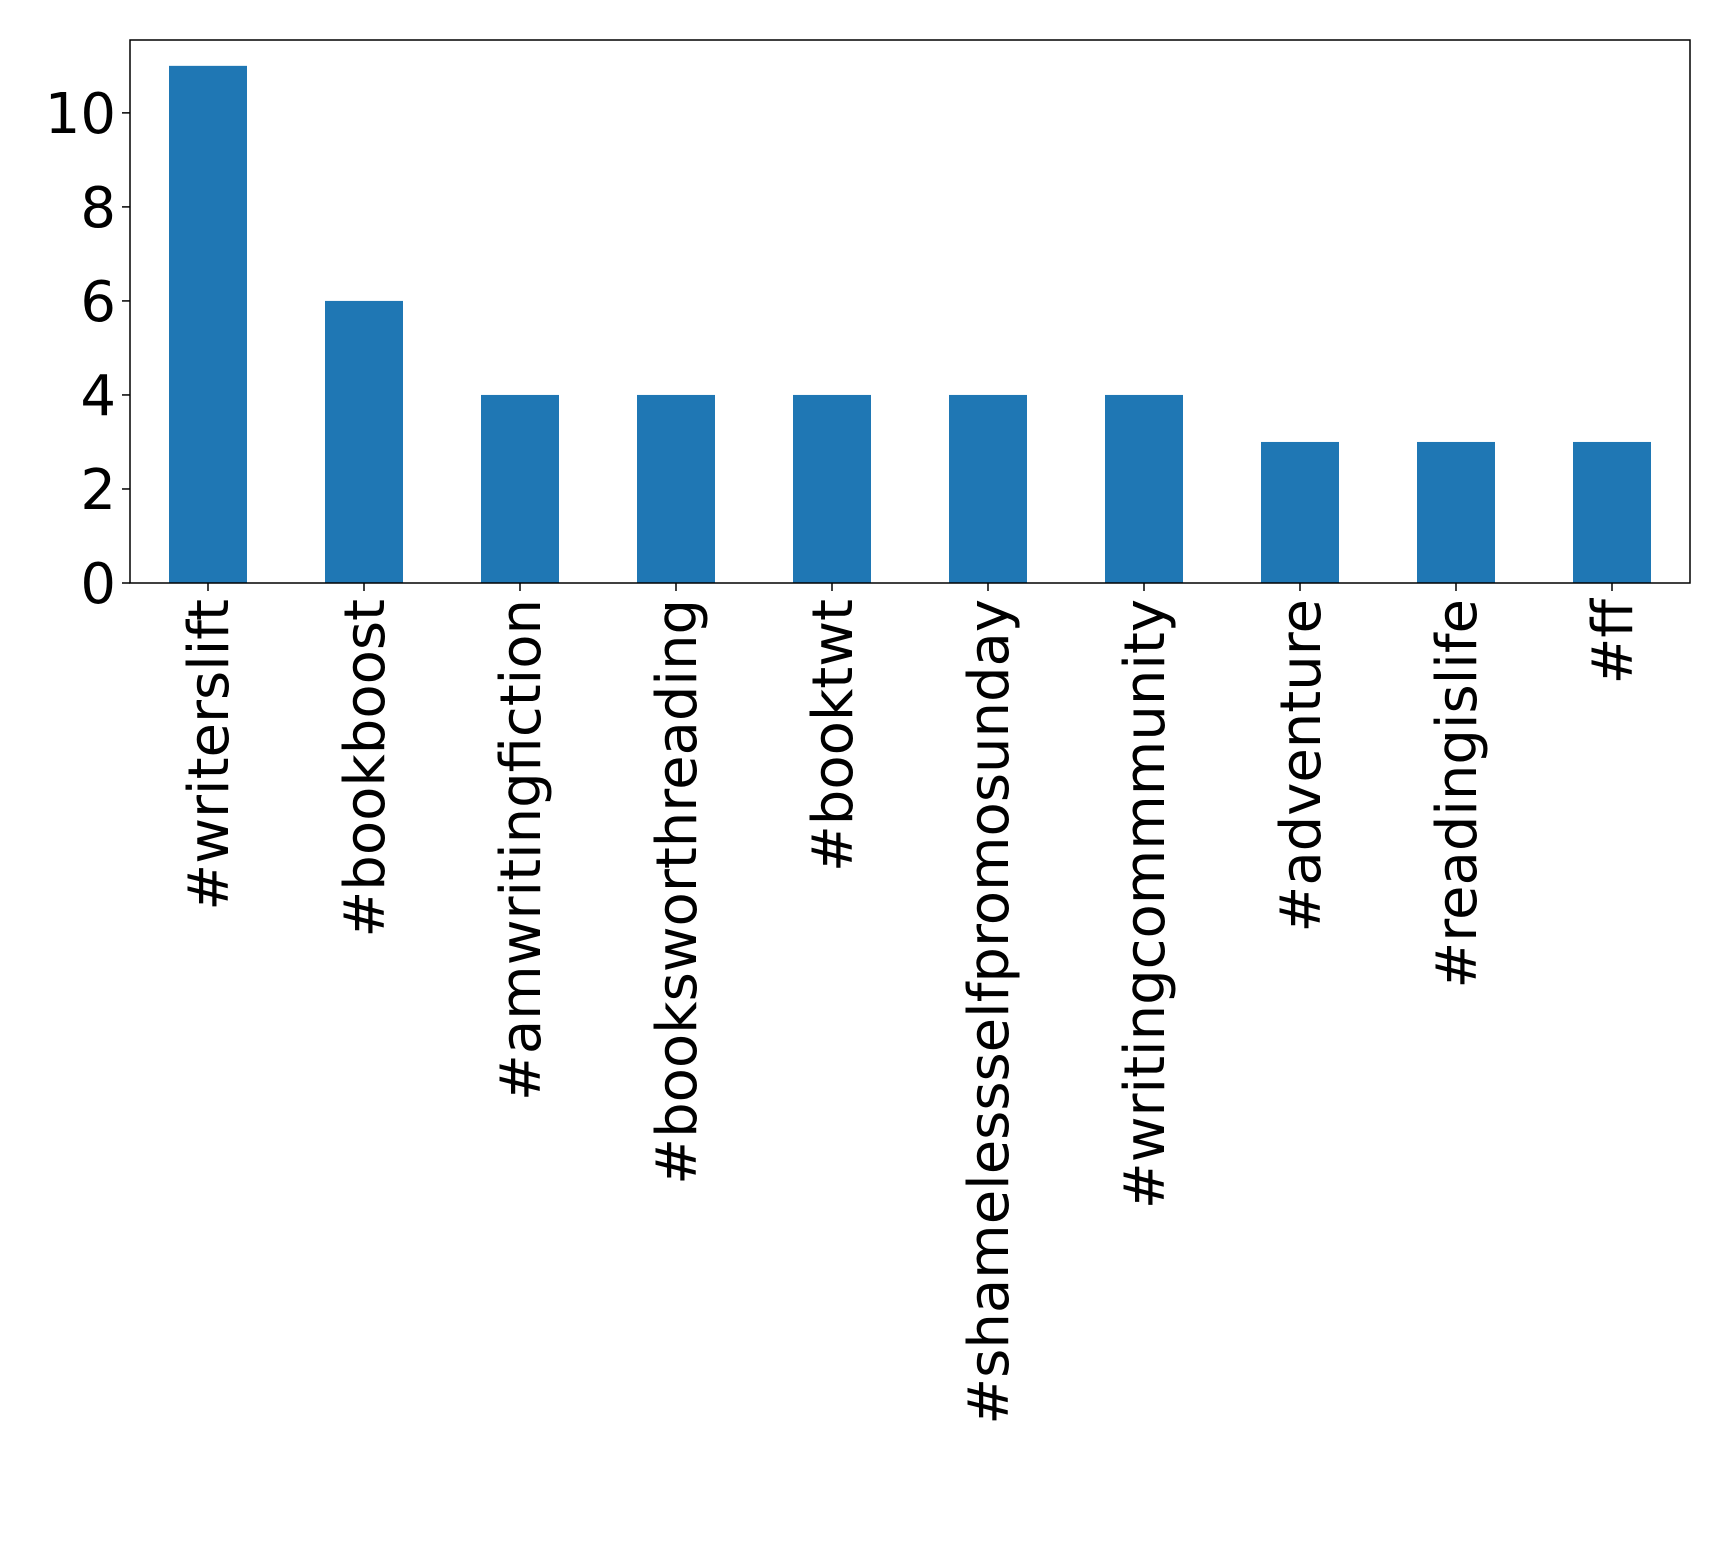 This screenshot has width=1719, height=1549. What do you see at coordinates (209, 755) in the screenshot?
I see `x-tick-label: #writerslift` at bounding box center [209, 755].